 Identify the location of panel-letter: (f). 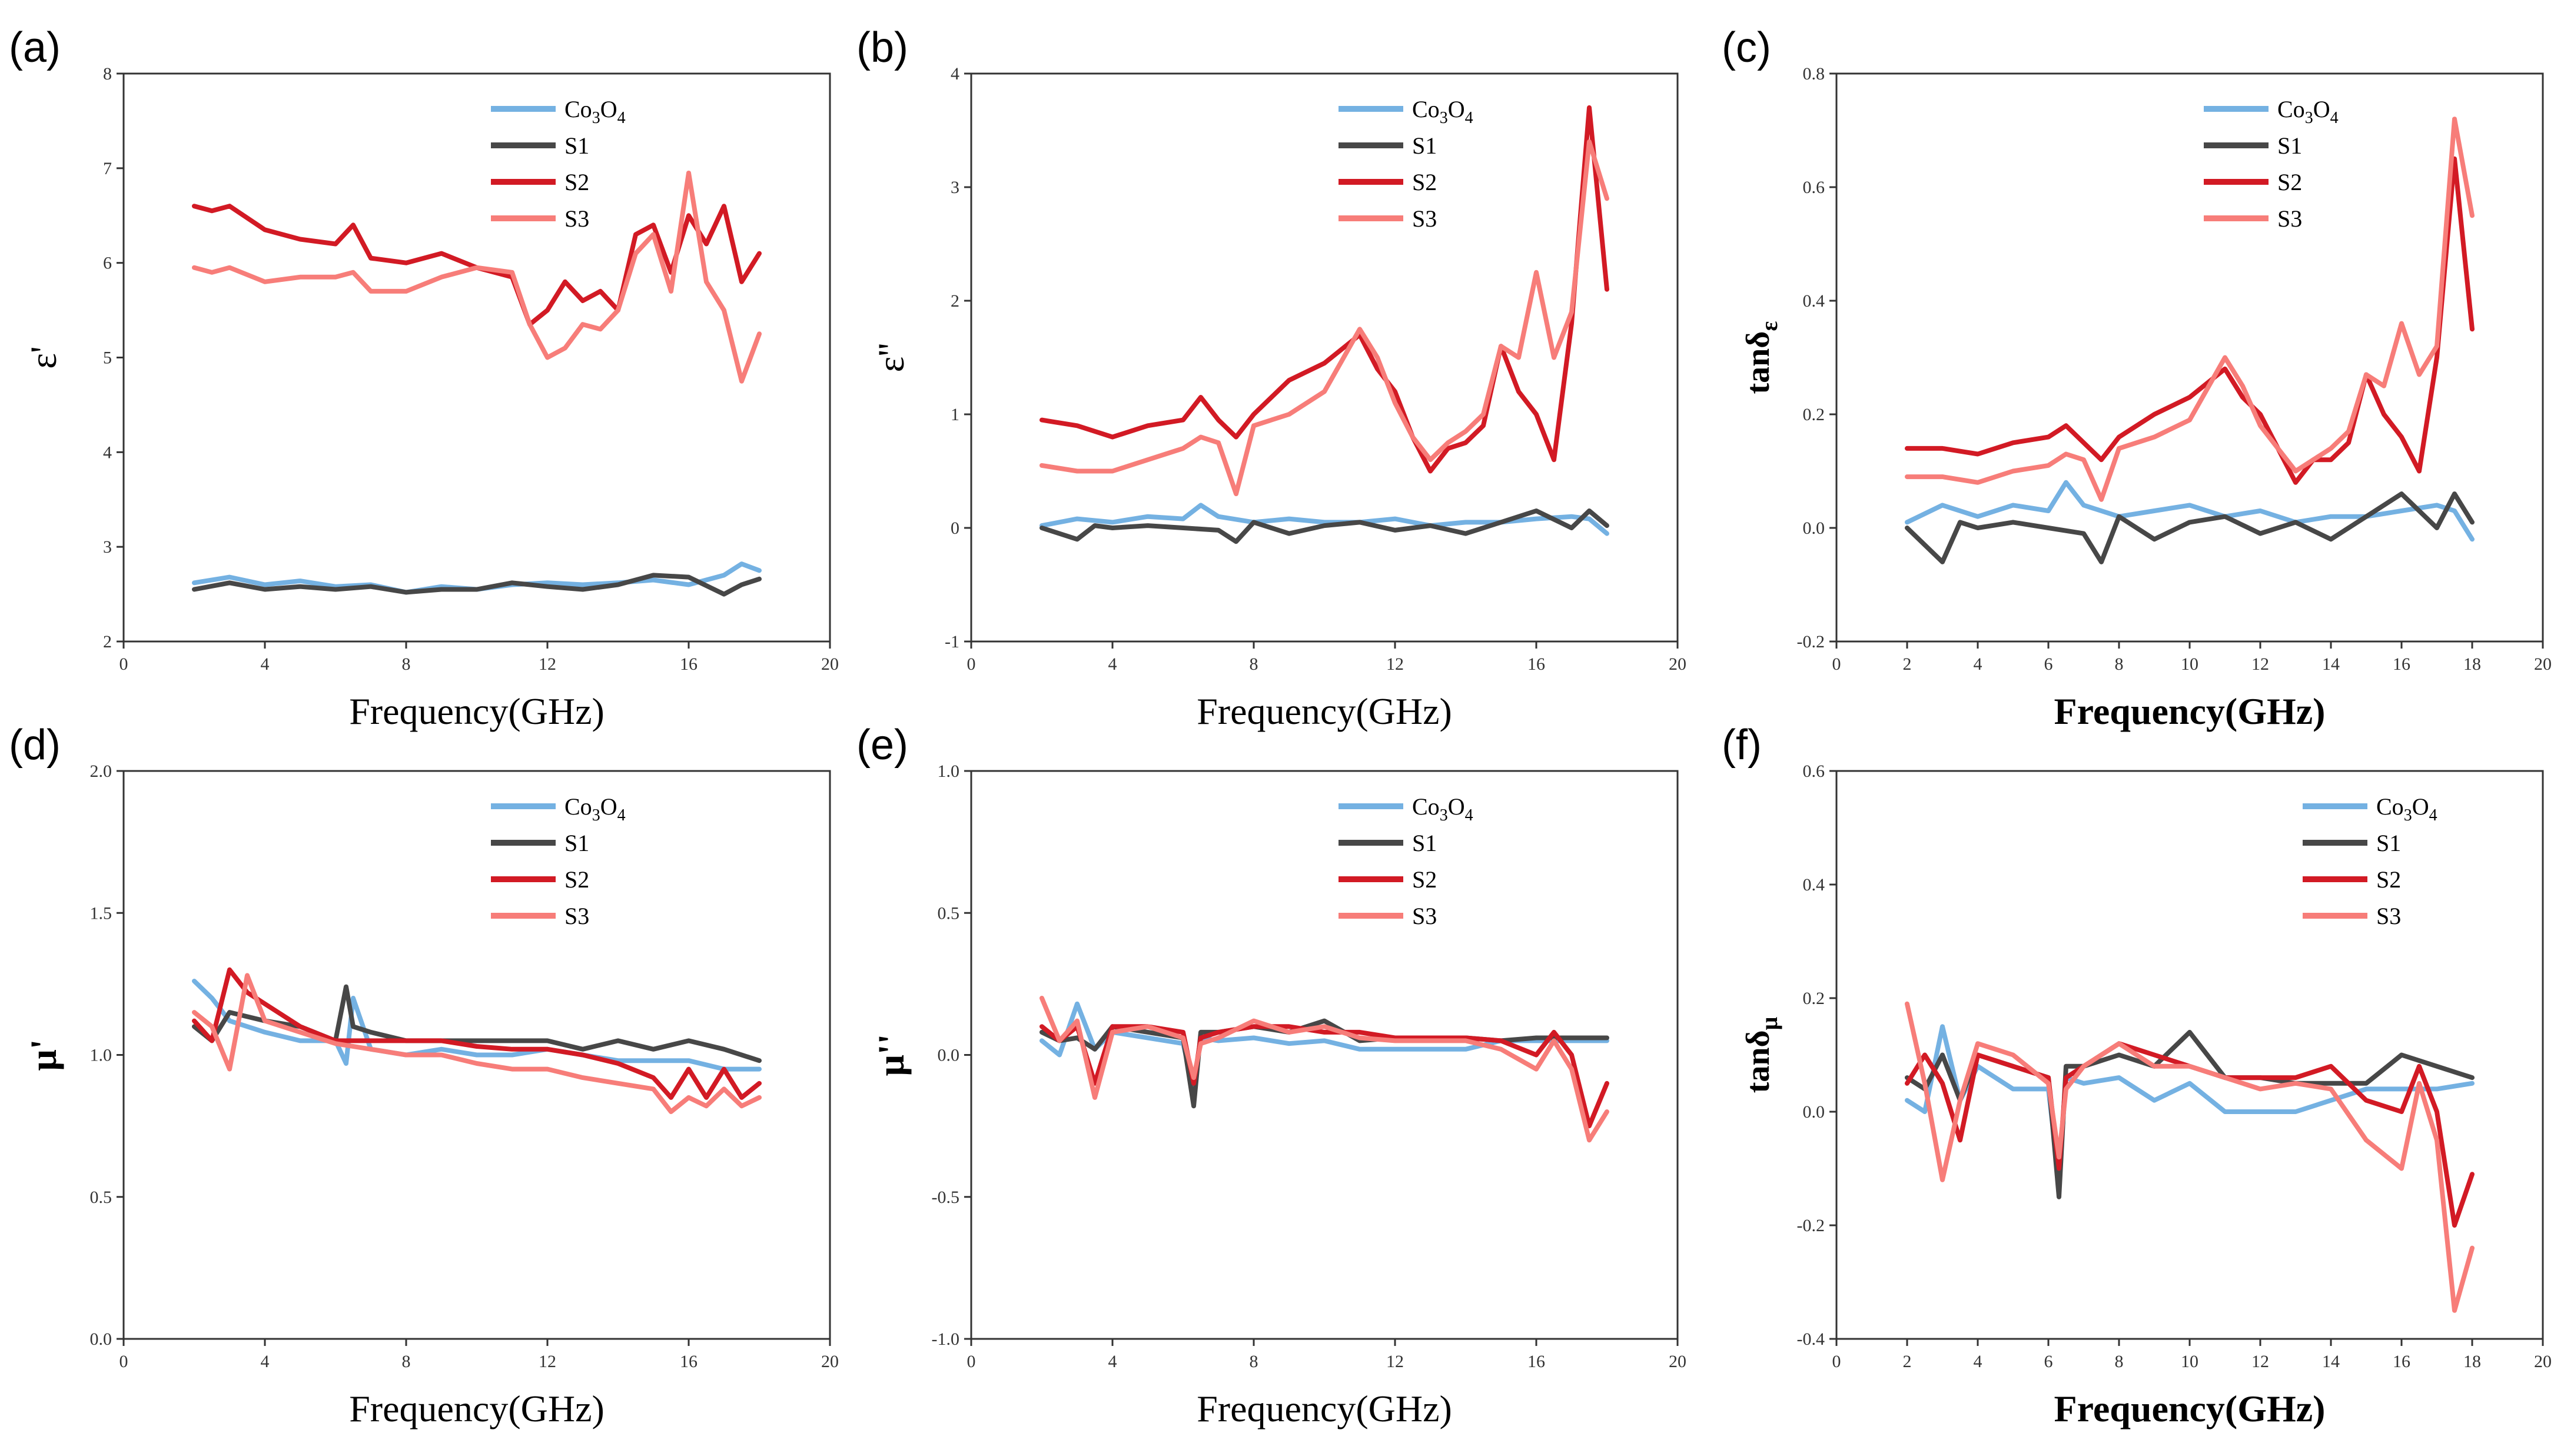
(1742, 745).